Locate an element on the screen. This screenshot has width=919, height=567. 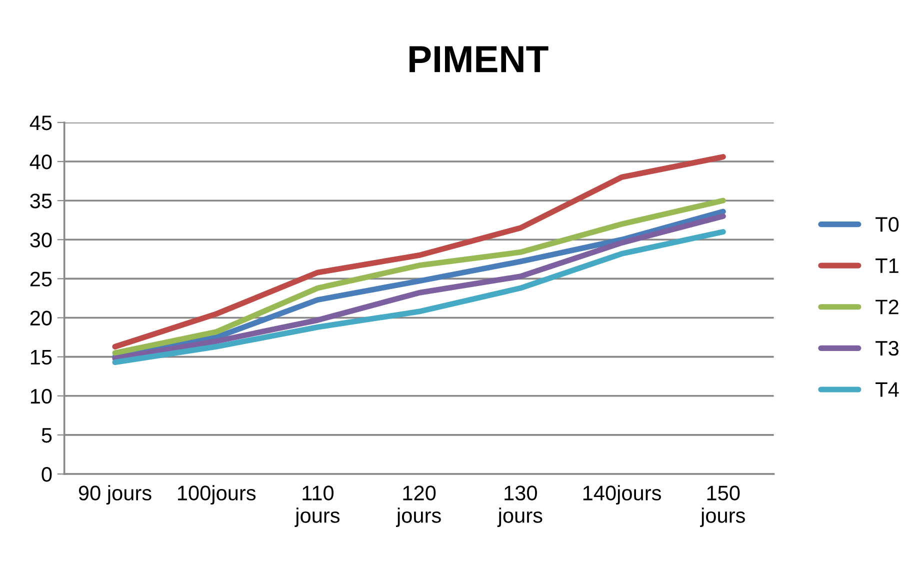
x-tick-label: 140jours is located at coordinates (622, 495).